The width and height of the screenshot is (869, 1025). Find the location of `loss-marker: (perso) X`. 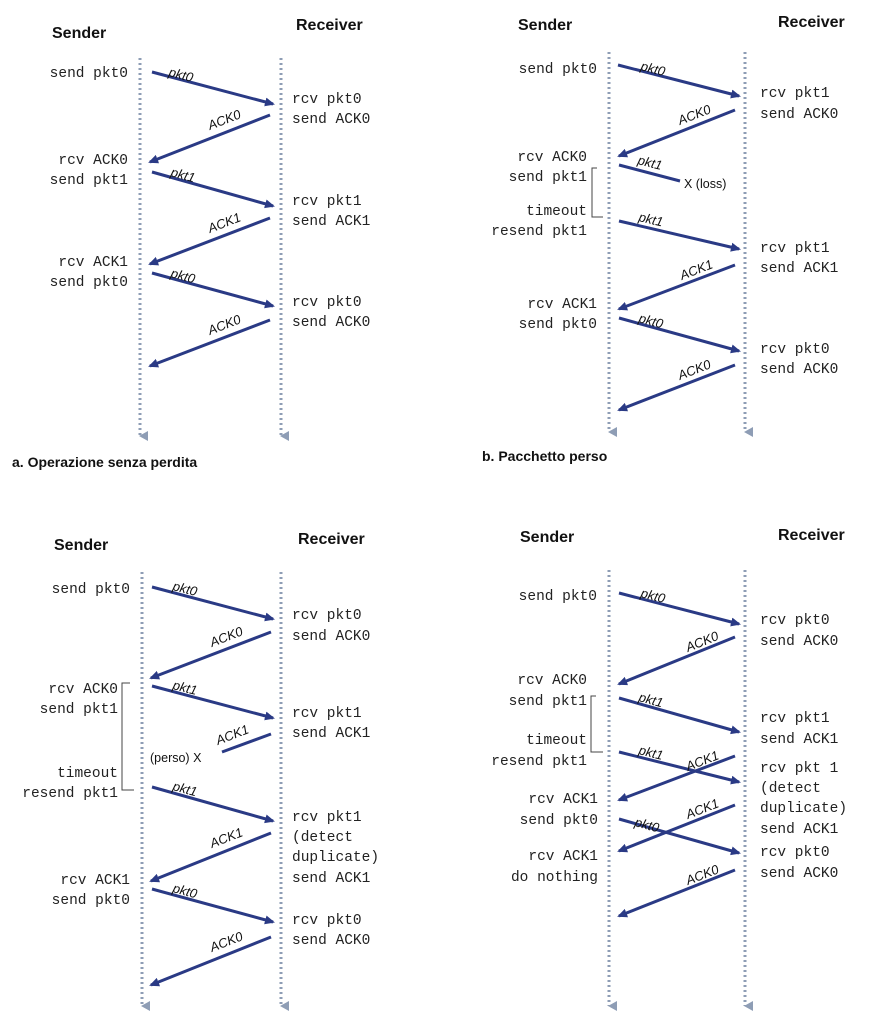

loss-marker: (perso) X is located at coordinates (176, 758).